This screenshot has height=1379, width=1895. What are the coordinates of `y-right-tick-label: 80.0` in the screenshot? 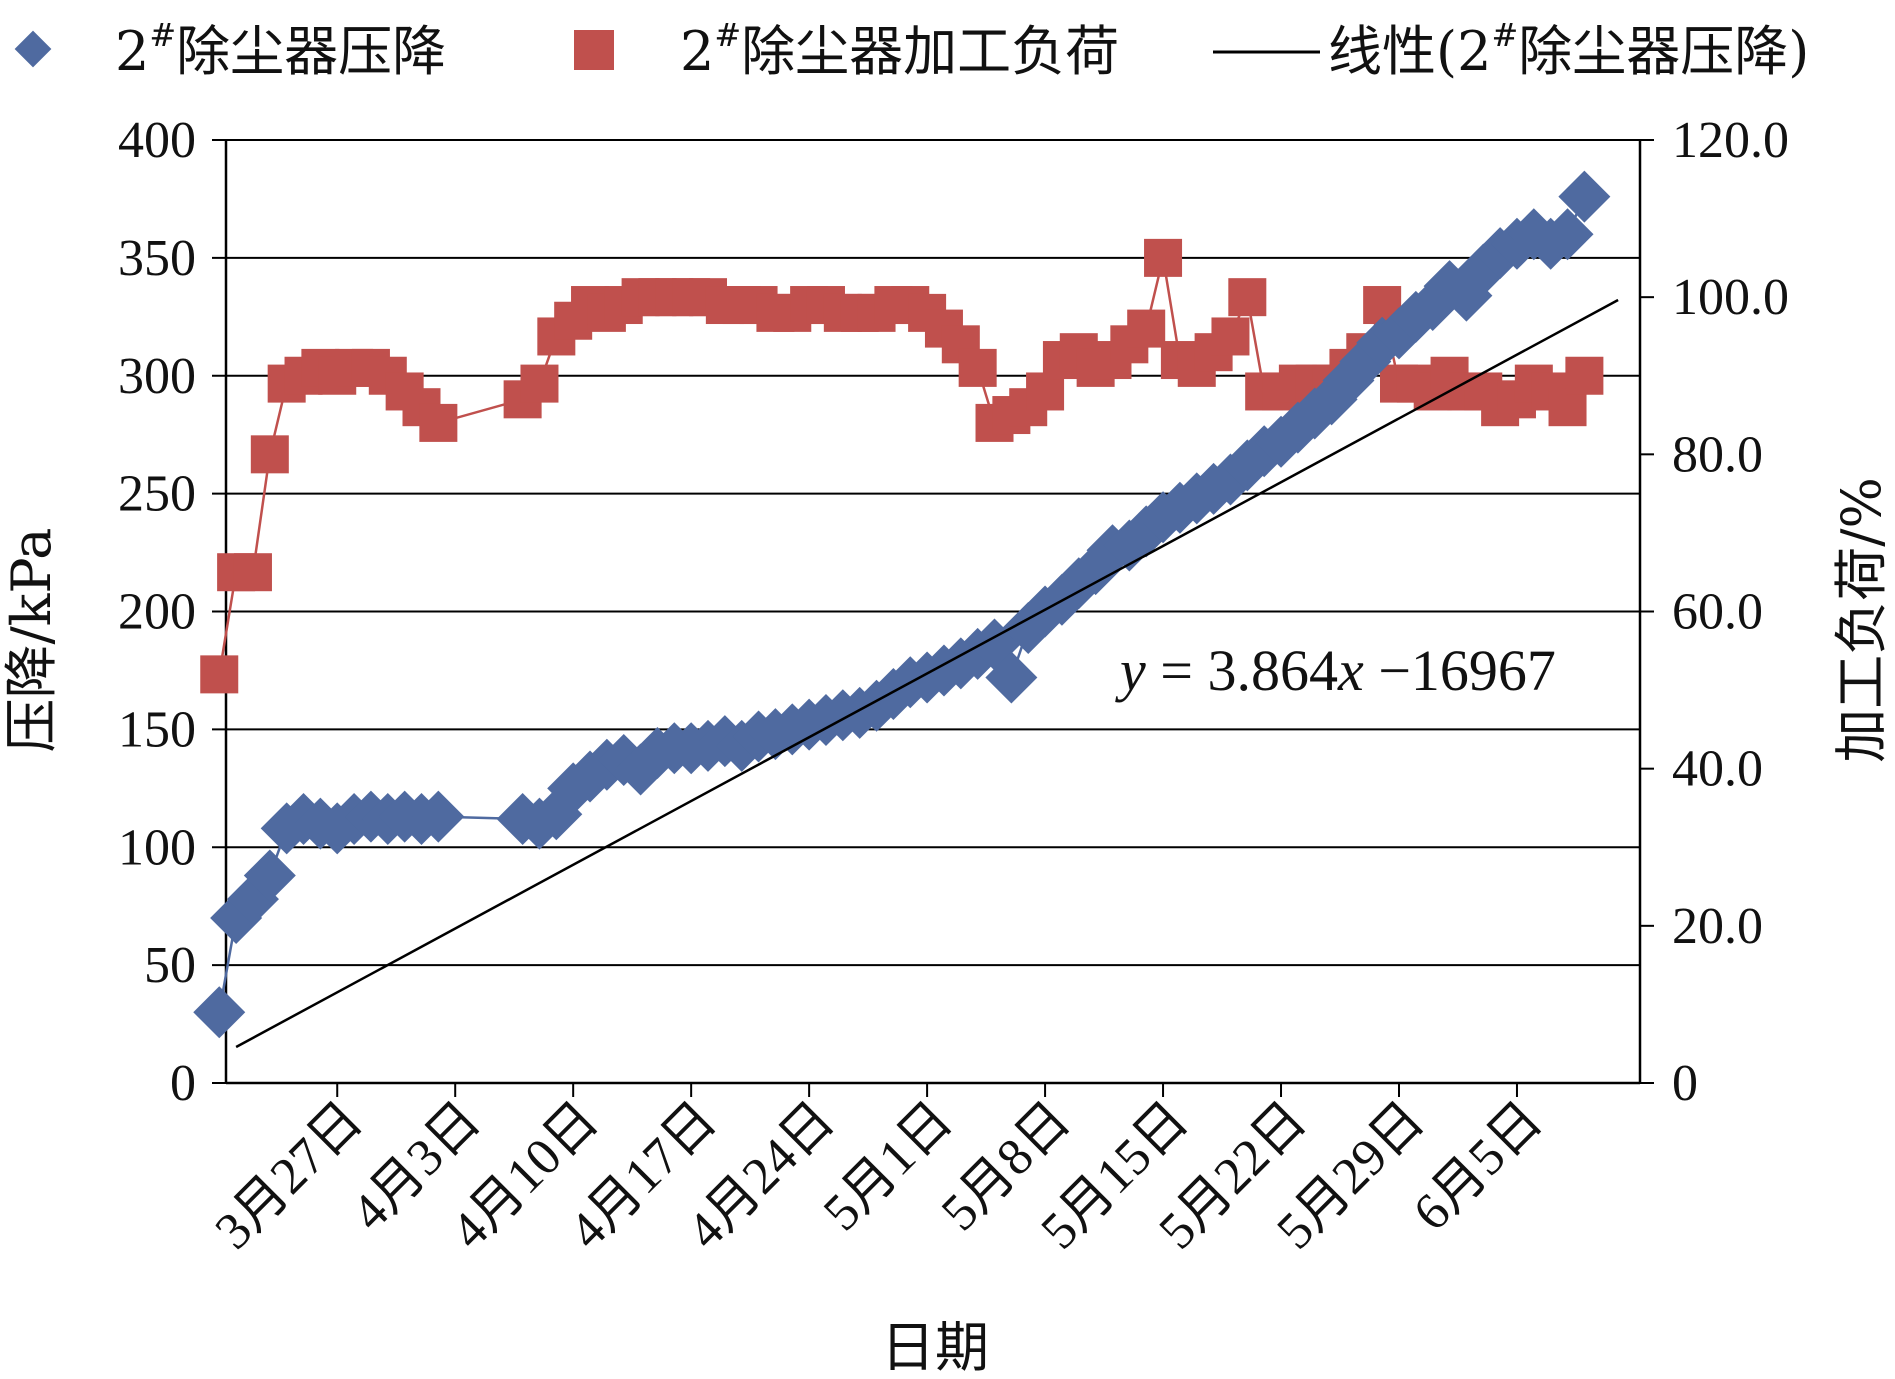 It's located at (1717, 454).